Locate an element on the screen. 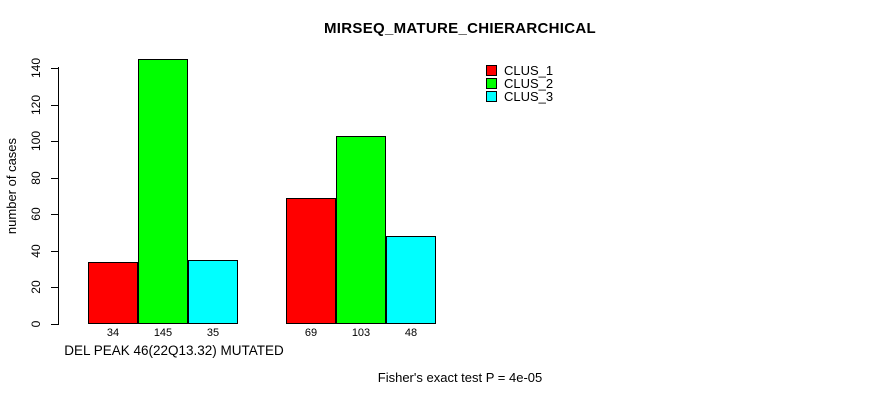 The height and width of the screenshot is (400, 890). legend-label: CLUS_3 is located at coordinates (529, 96).